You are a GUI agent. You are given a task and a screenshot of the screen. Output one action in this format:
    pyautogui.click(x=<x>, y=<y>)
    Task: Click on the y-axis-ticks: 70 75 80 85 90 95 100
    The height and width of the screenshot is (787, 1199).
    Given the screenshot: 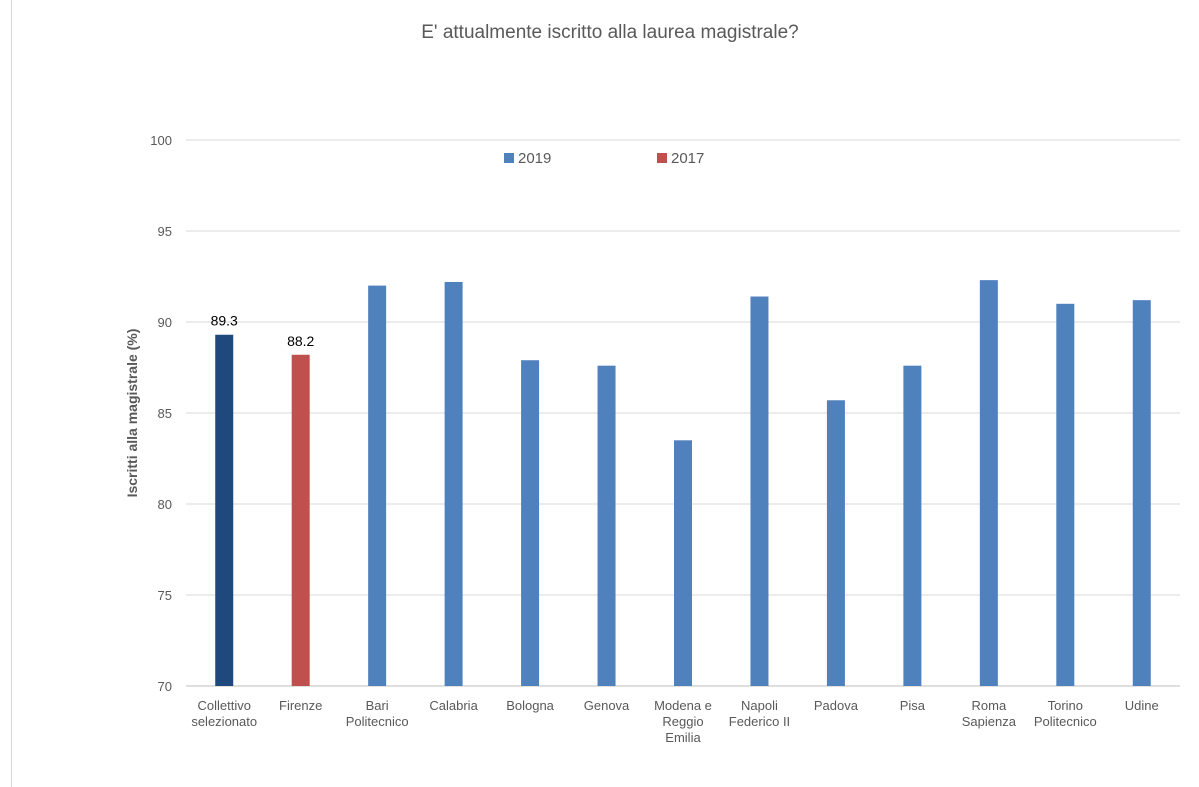 What is the action you would take?
    pyautogui.click(x=161, y=413)
    